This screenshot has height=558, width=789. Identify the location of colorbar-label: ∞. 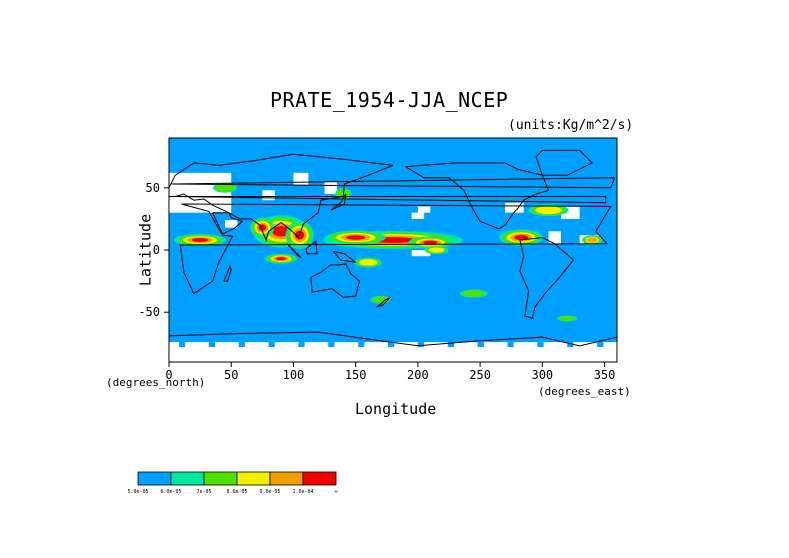
(335, 492).